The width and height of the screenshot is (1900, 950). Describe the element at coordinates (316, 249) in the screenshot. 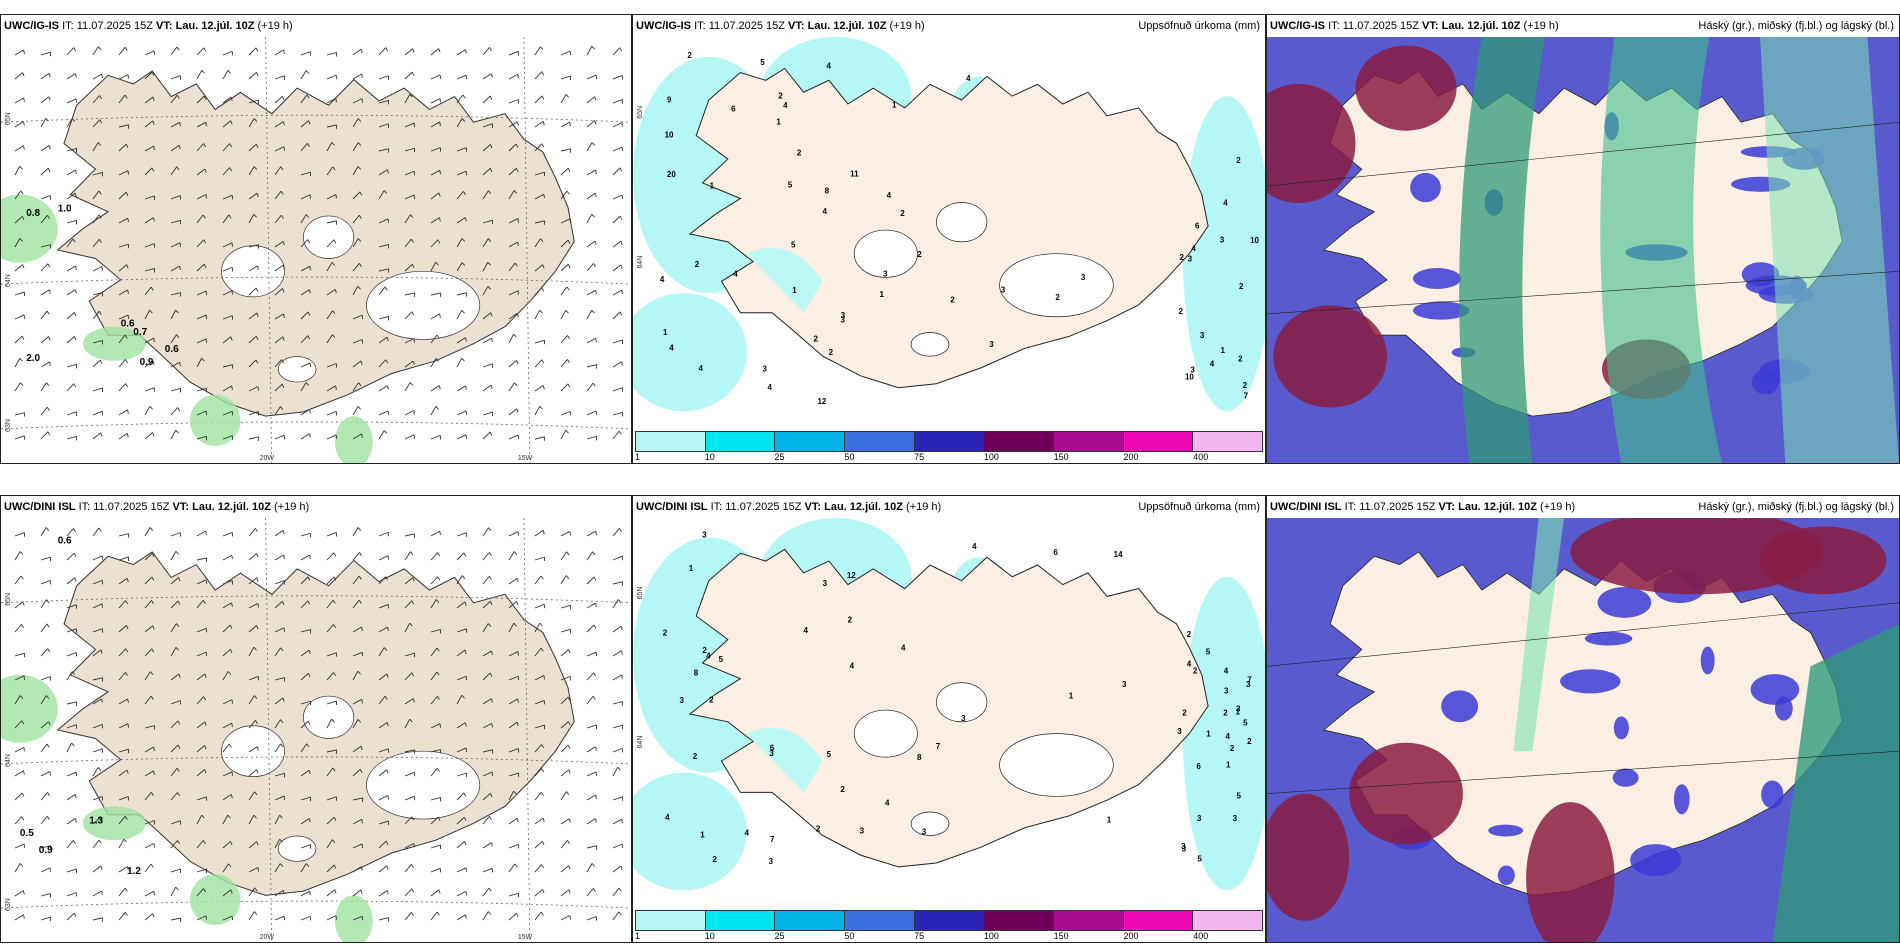

I see `wind-map: 0.8 1.0 0.6 0.7 0.6 0.9 2.0 65N 64N 63N 20W 15W` at that location.